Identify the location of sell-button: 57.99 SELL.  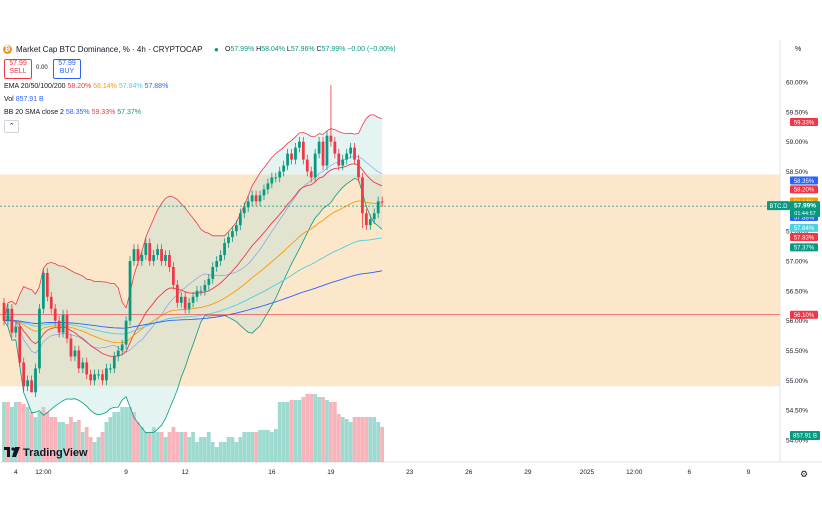
(18, 69).